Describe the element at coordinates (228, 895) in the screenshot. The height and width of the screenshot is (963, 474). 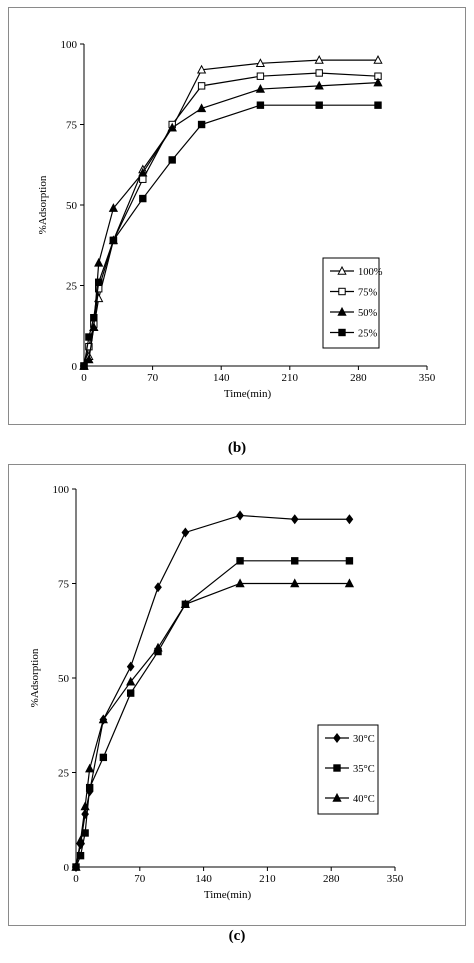
I see `x-axis-title: Time(min)` at that location.